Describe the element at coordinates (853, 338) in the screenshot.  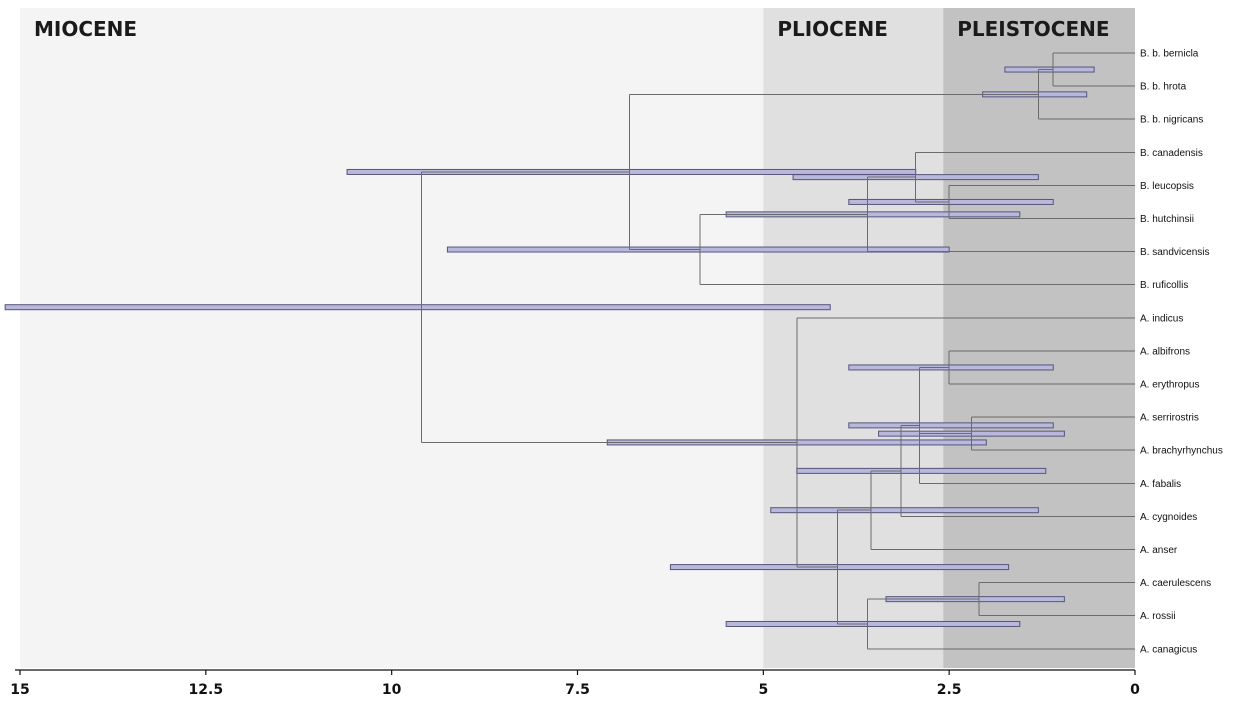
I see `epoch-band-pliocene` at that location.